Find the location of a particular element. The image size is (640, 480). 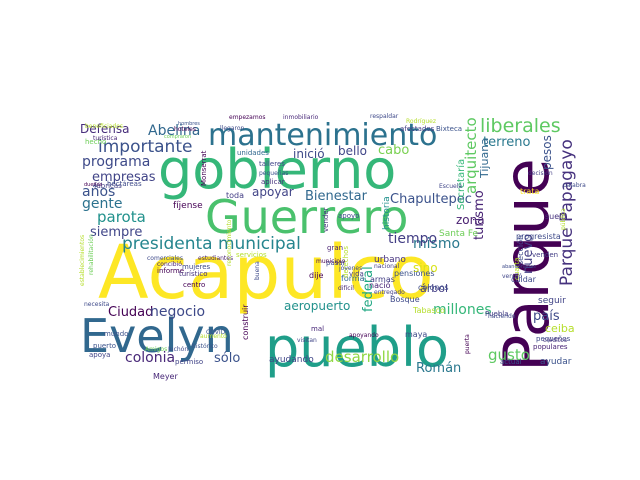

word: maya is located at coordinates (416, 334).